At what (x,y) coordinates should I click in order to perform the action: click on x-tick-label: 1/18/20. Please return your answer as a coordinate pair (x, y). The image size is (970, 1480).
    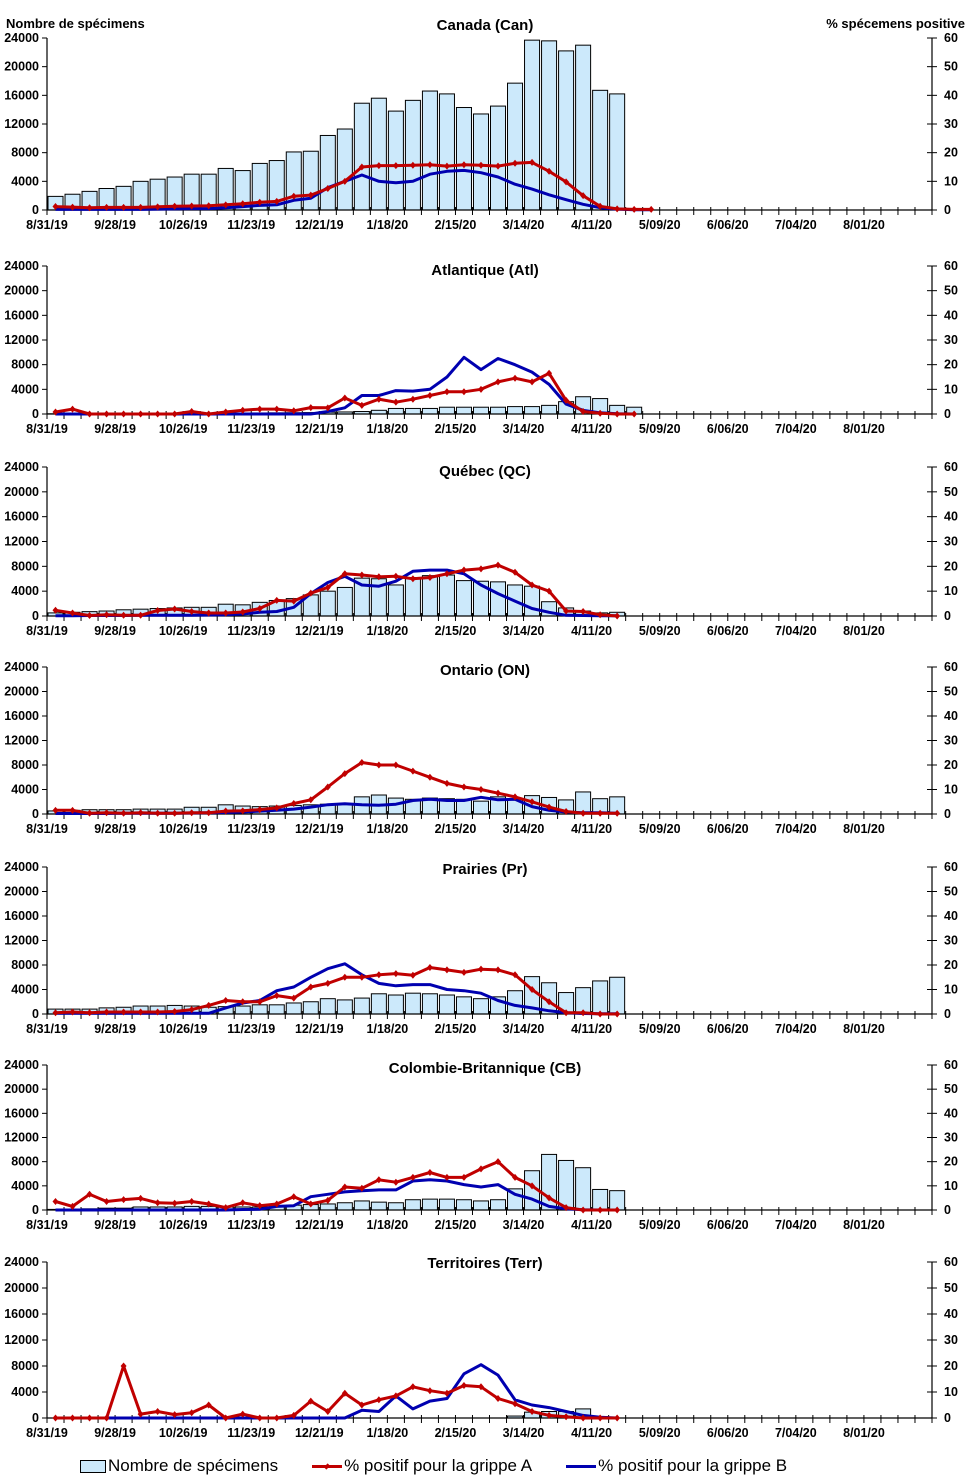
    Looking at the image, I should click on (388, 1029).